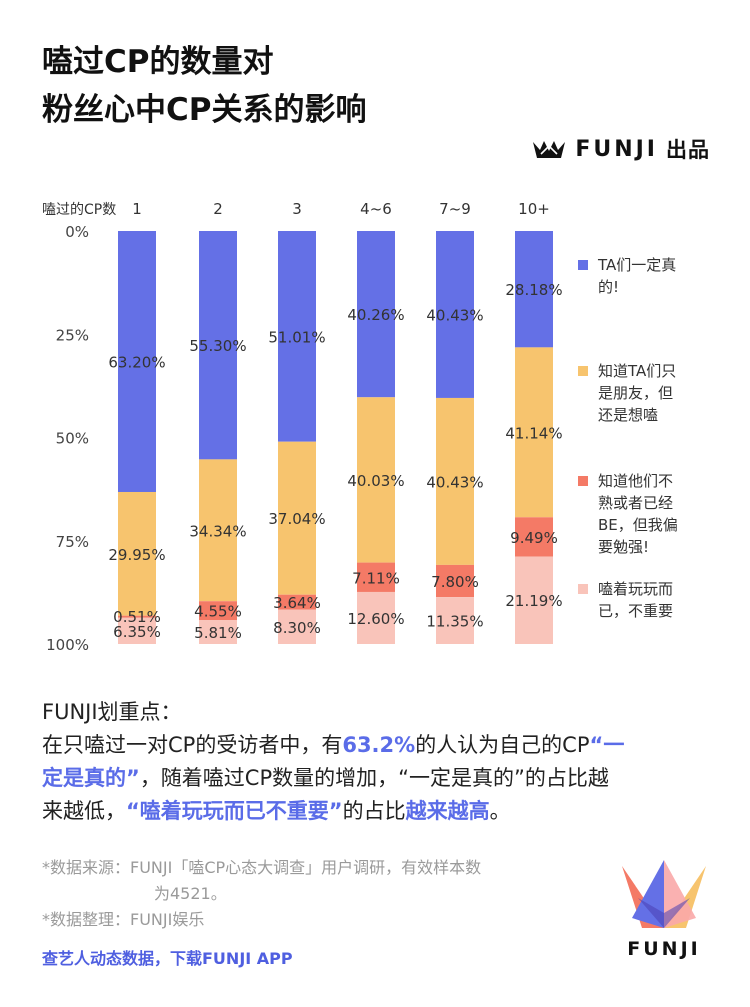  I want to click on y-tick-label: 75%, so click(72, 542).